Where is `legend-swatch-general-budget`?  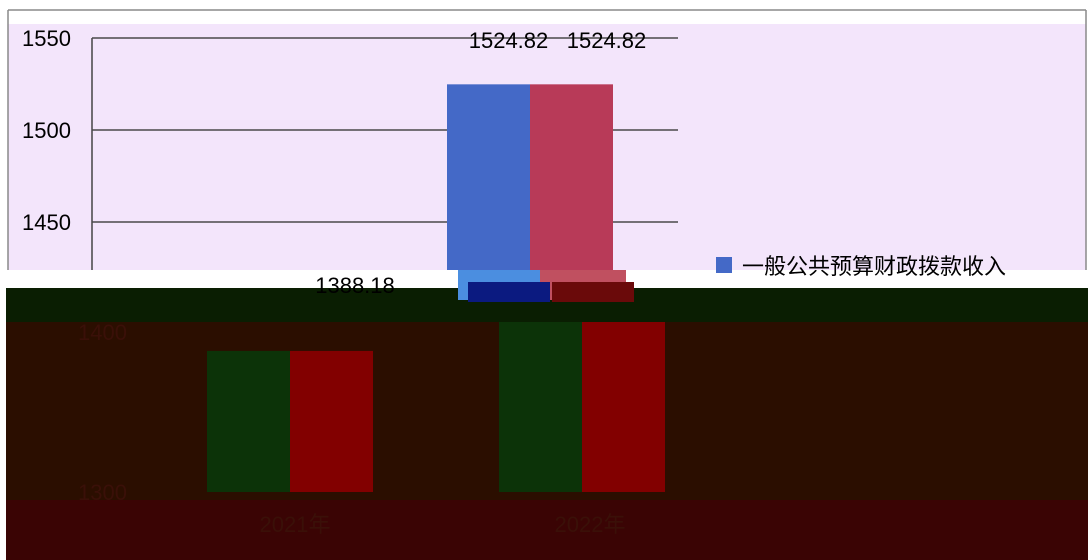 legend-swatch-general-budget is located at coordinates (724, 265).